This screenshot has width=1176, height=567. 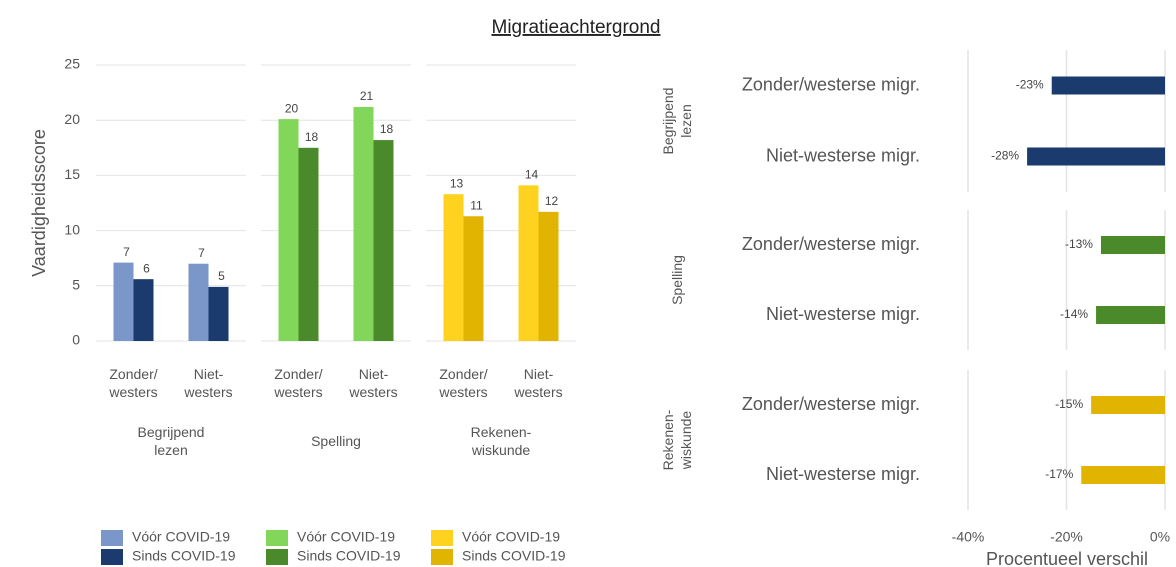 What do you see at coordinates (76, 285) in the screenshot?
I see `y-tick-label: 5` at bounding box center [76, 285].